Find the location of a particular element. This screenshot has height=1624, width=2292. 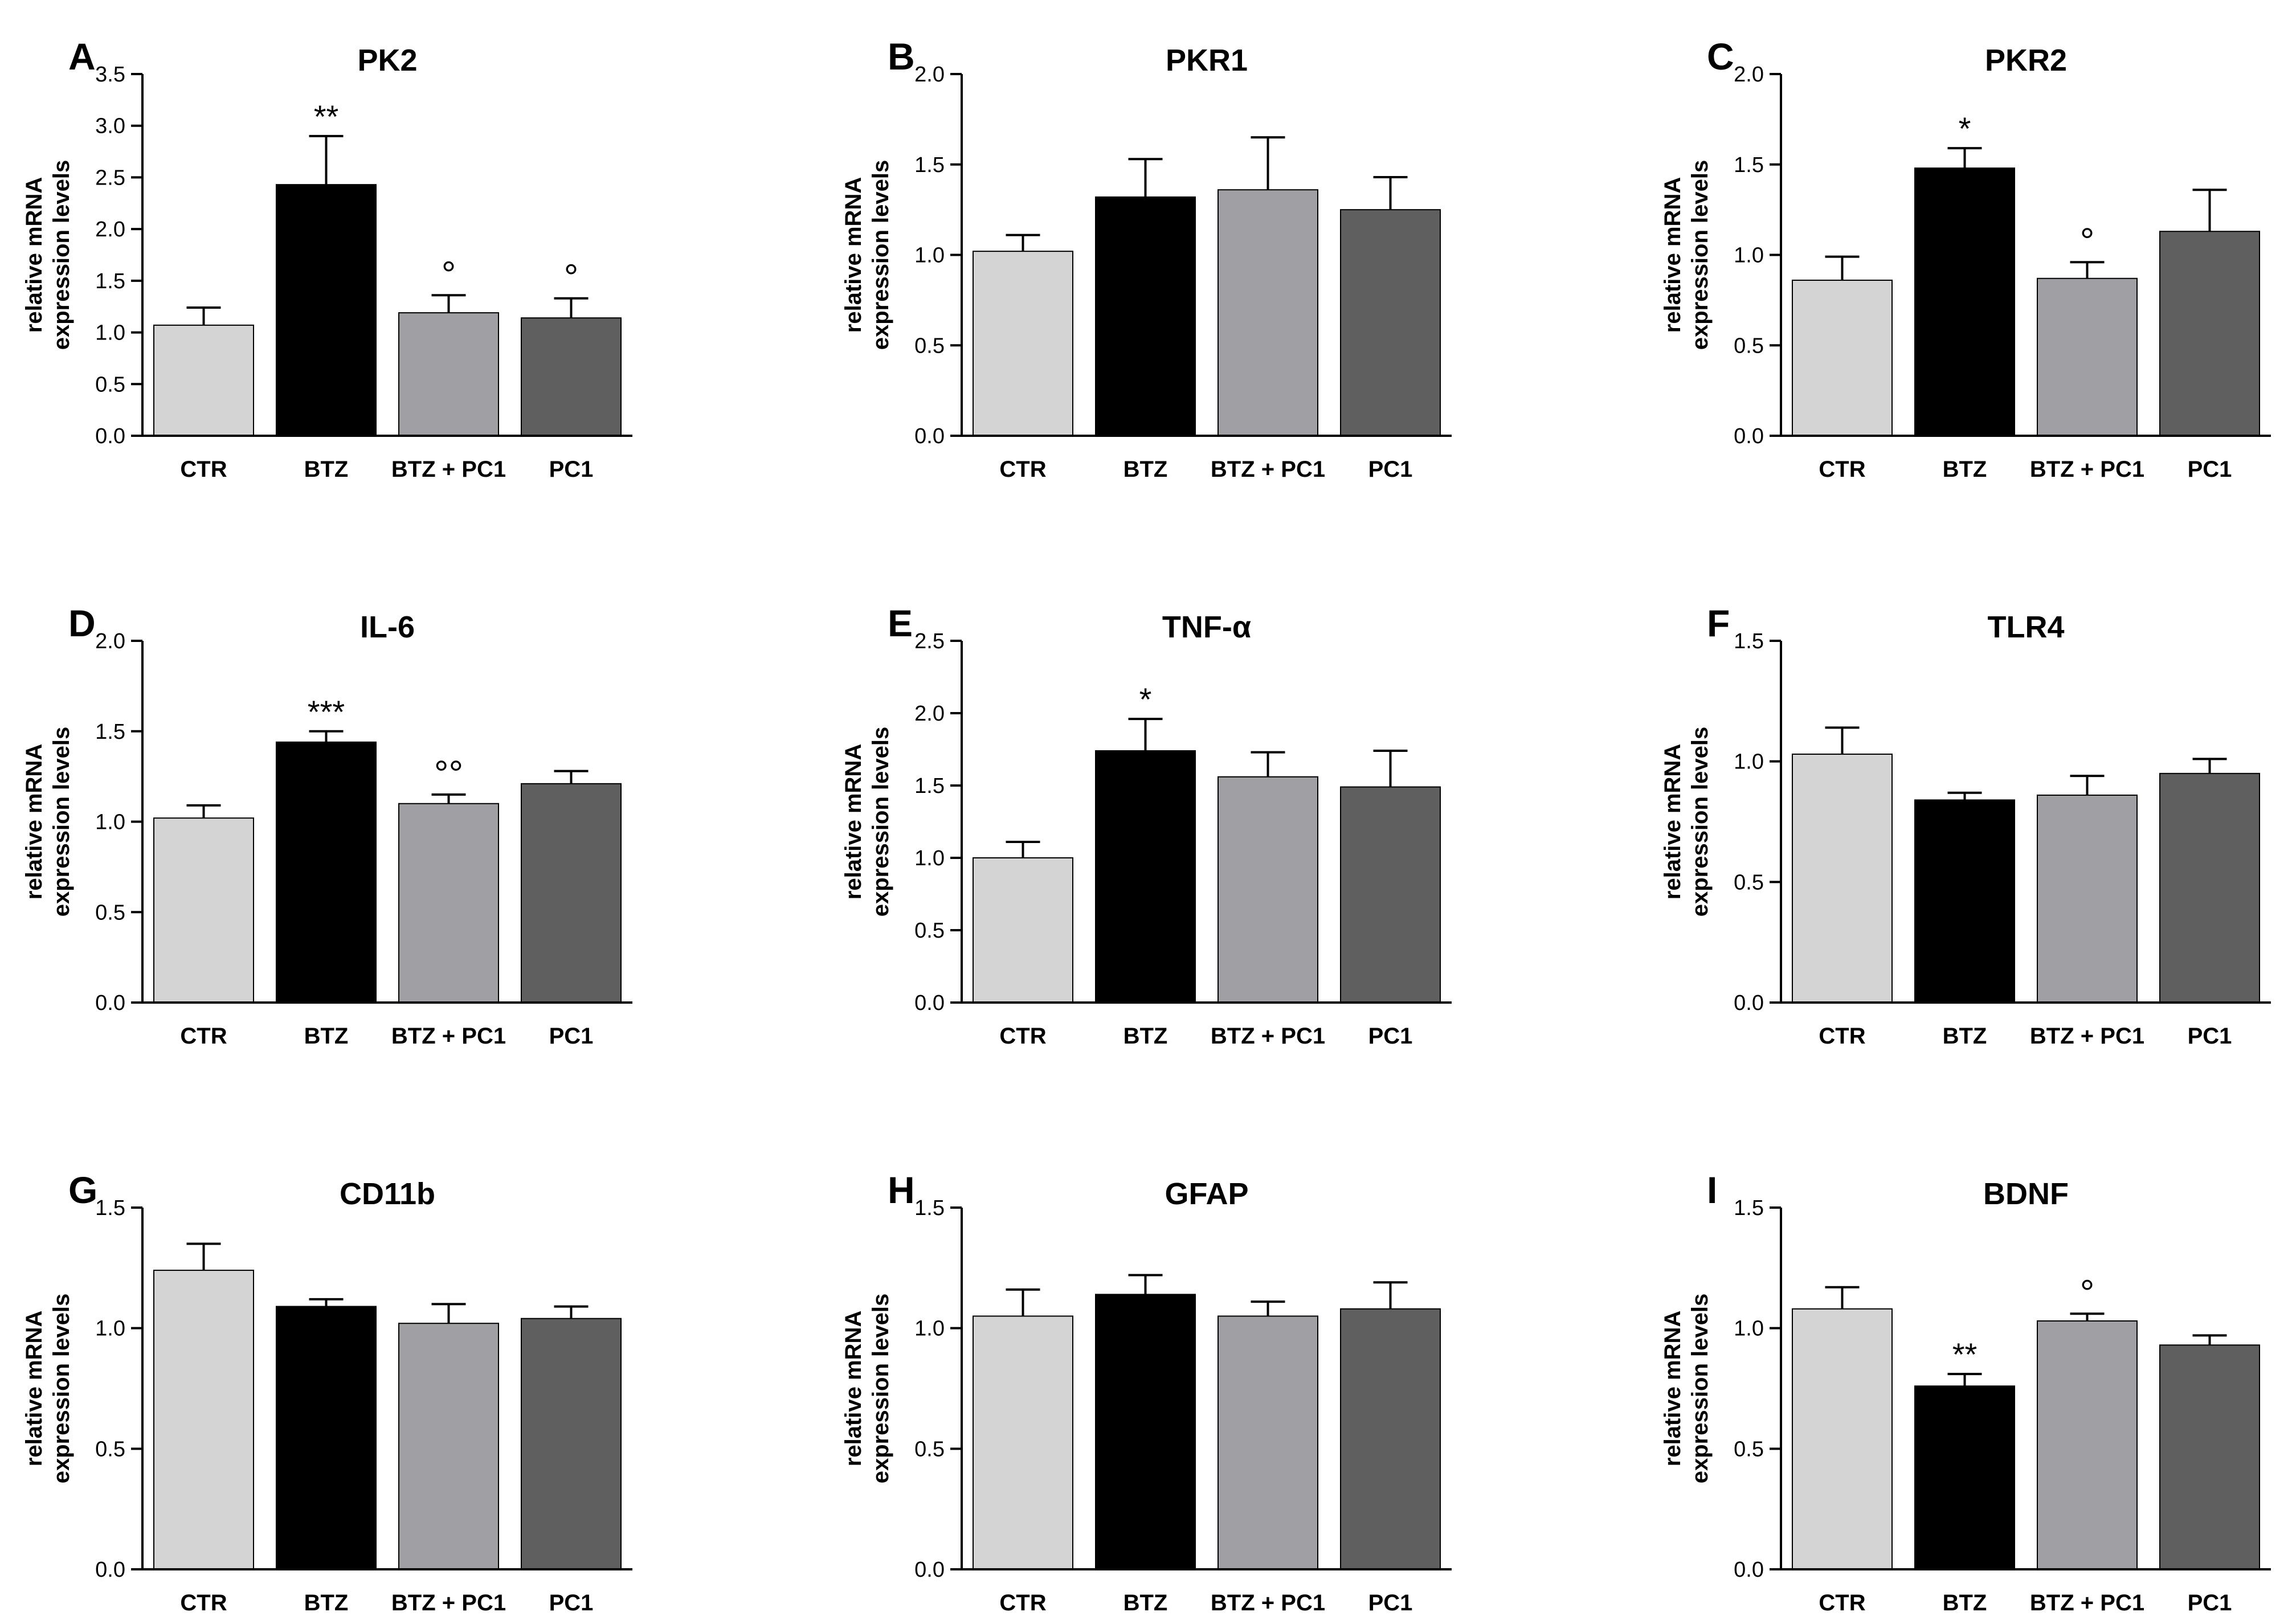

panel-letter: C is located at coordinates (1720, 56).